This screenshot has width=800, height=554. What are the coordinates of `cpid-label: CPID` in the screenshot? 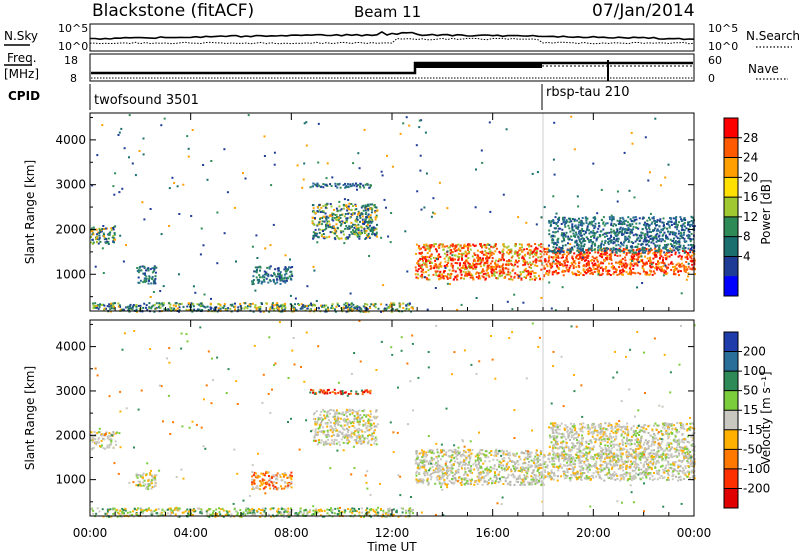 It's located at (24, 96).